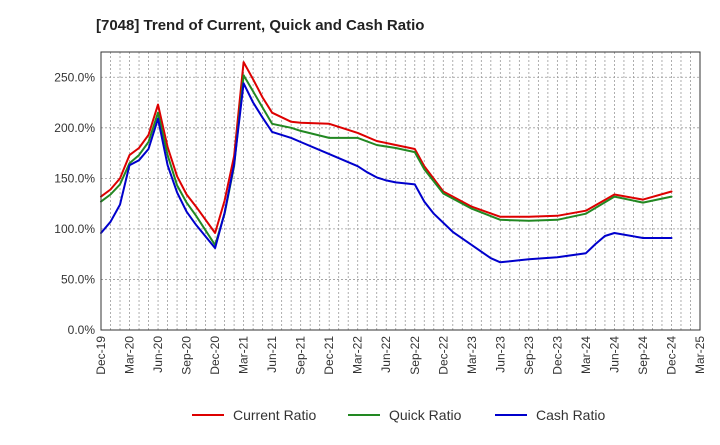 This screenshot has height=445, width=720. I want to click on y-tick-label: 100.0%, so click(74, 229).